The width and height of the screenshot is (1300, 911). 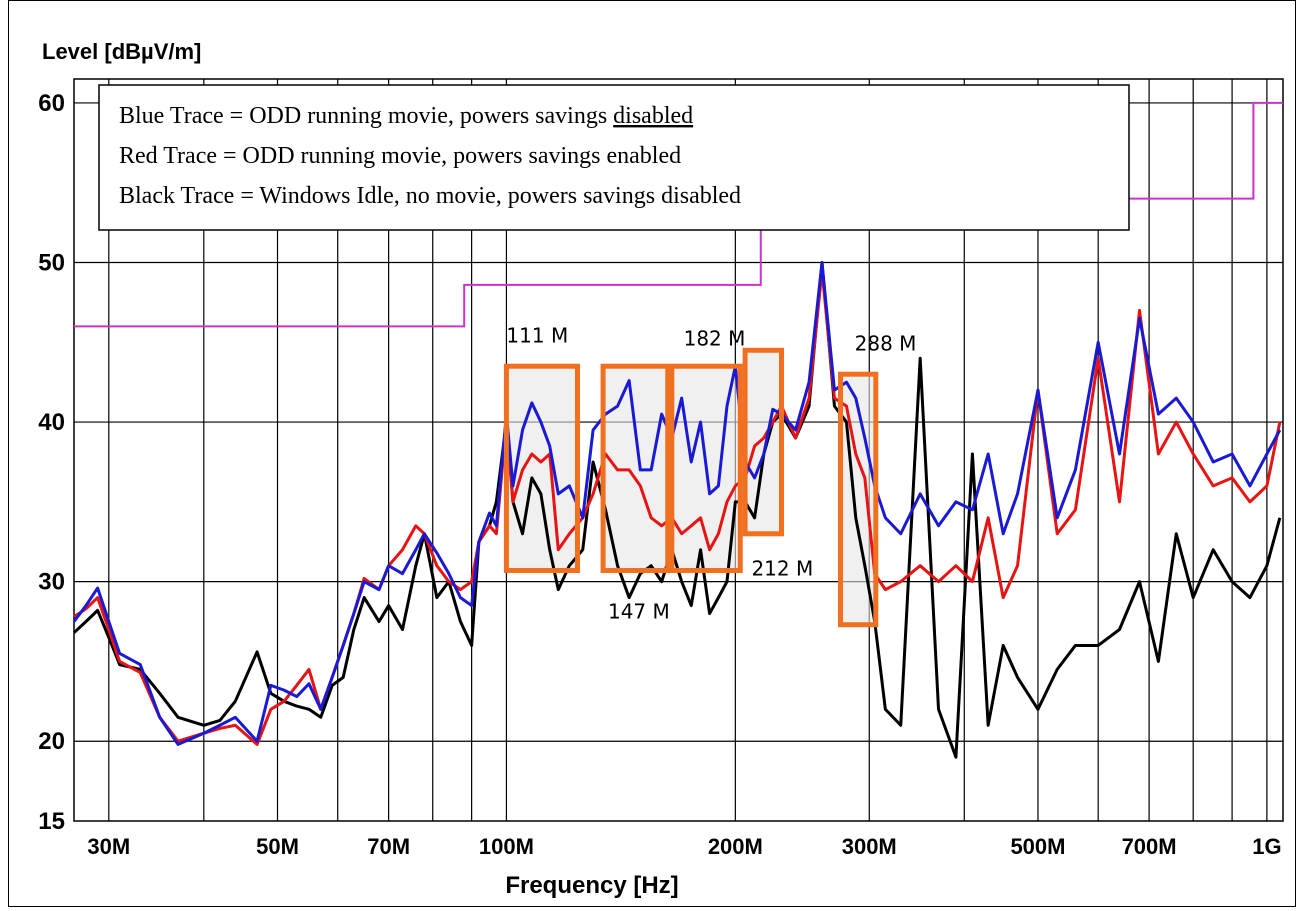 What do you see at coordinates (108, 846) in the screenshot?
I see `x-tick-label: 30M` at bounding box center [108, 846].